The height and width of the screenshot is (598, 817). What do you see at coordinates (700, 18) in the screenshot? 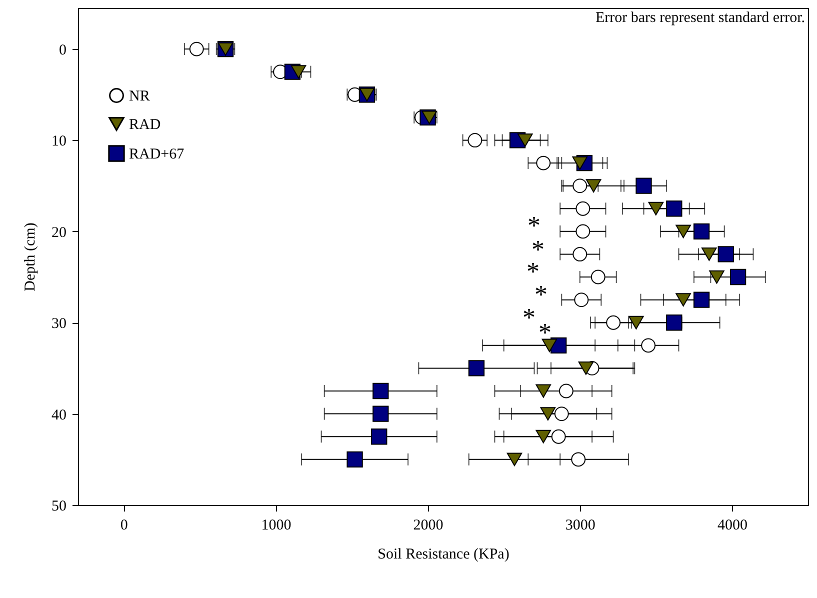
I see `annotation: Error bars represent standard error.` at bounding box center [700, 18].